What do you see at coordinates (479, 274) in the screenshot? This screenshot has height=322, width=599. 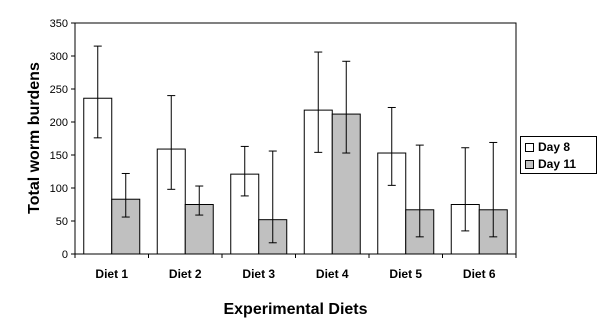 I see `x-tick-label-diet-6: Diet 6` at bounding box center [479, 274].